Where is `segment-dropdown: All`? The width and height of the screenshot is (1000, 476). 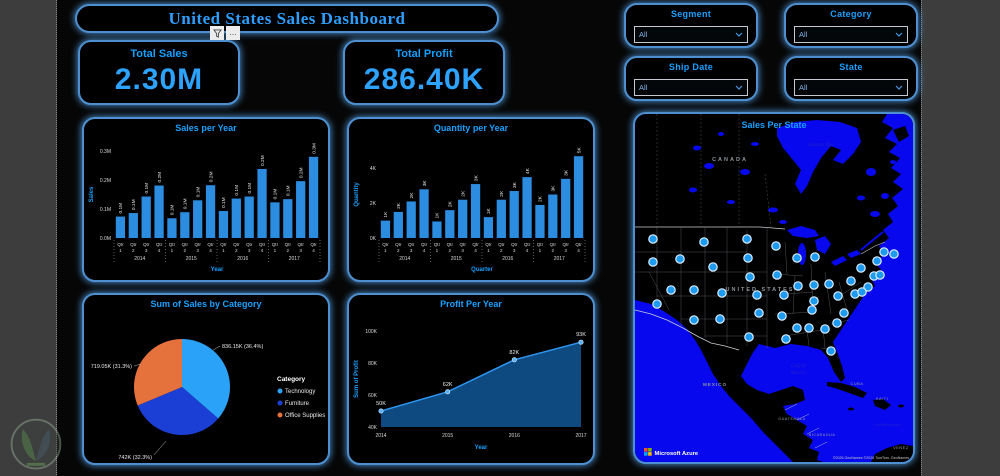
segment-dropdown: All is located at coordinates (691, 34).